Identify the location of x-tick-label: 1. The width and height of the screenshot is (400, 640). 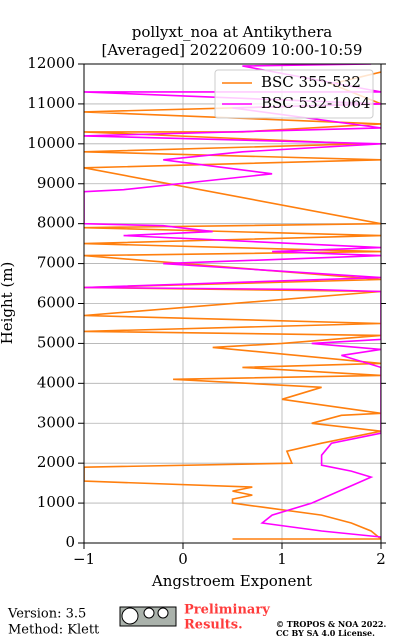
(282, 559).